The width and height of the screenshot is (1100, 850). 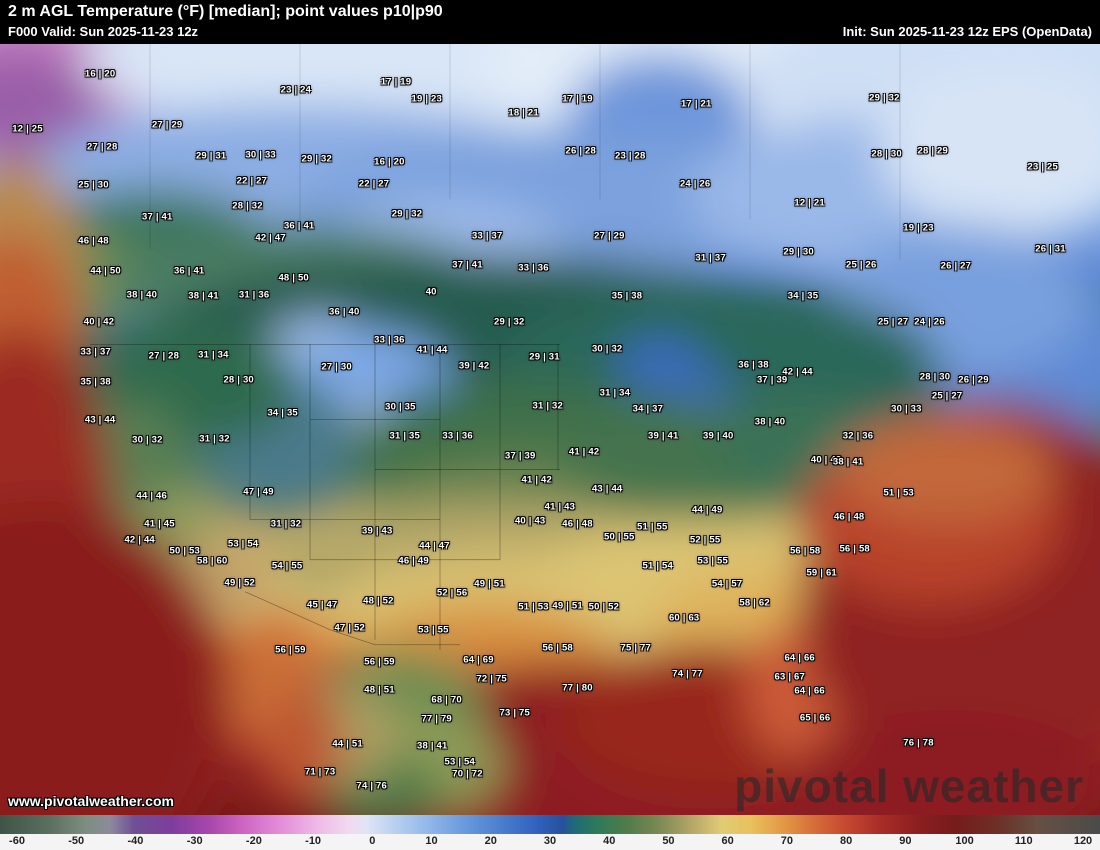 I want to click on colorbar-tick-label: 110, so click(x=1023, y=841).